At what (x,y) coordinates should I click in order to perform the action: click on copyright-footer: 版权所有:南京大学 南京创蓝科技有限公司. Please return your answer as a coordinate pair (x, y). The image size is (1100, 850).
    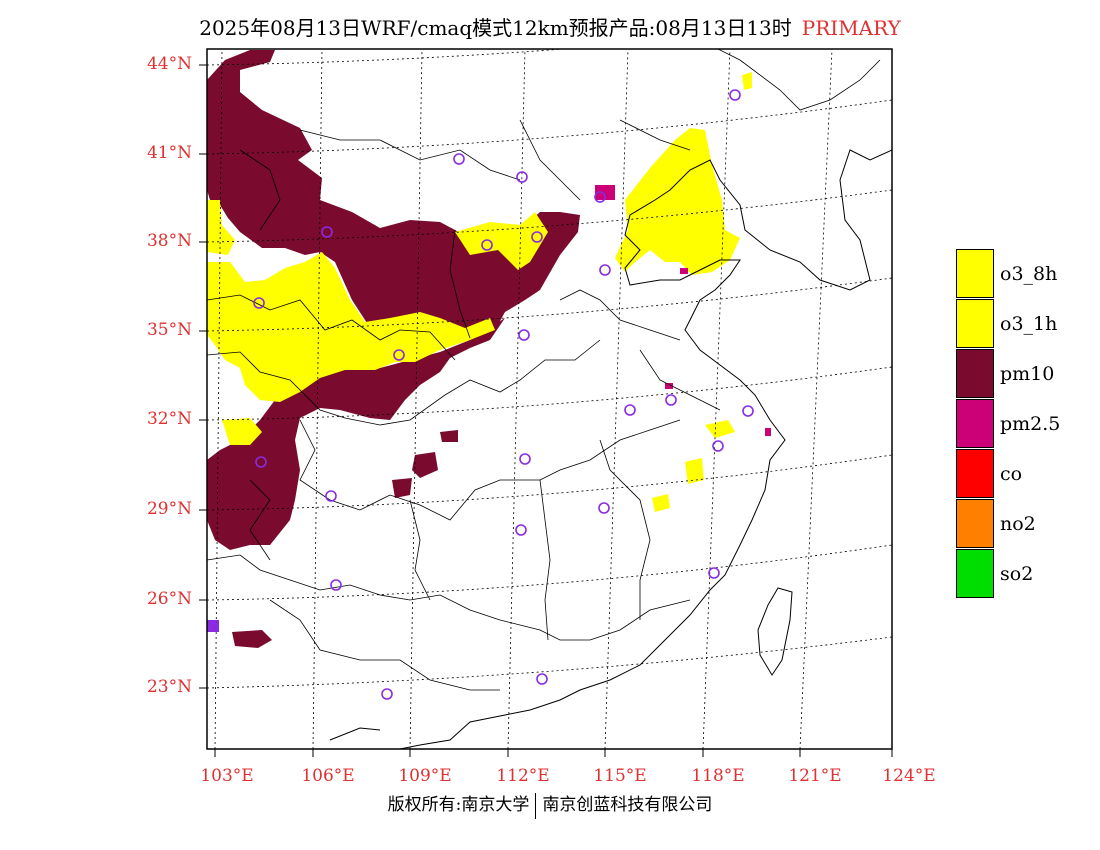
    Looking at the image, I should click on (550, 804).